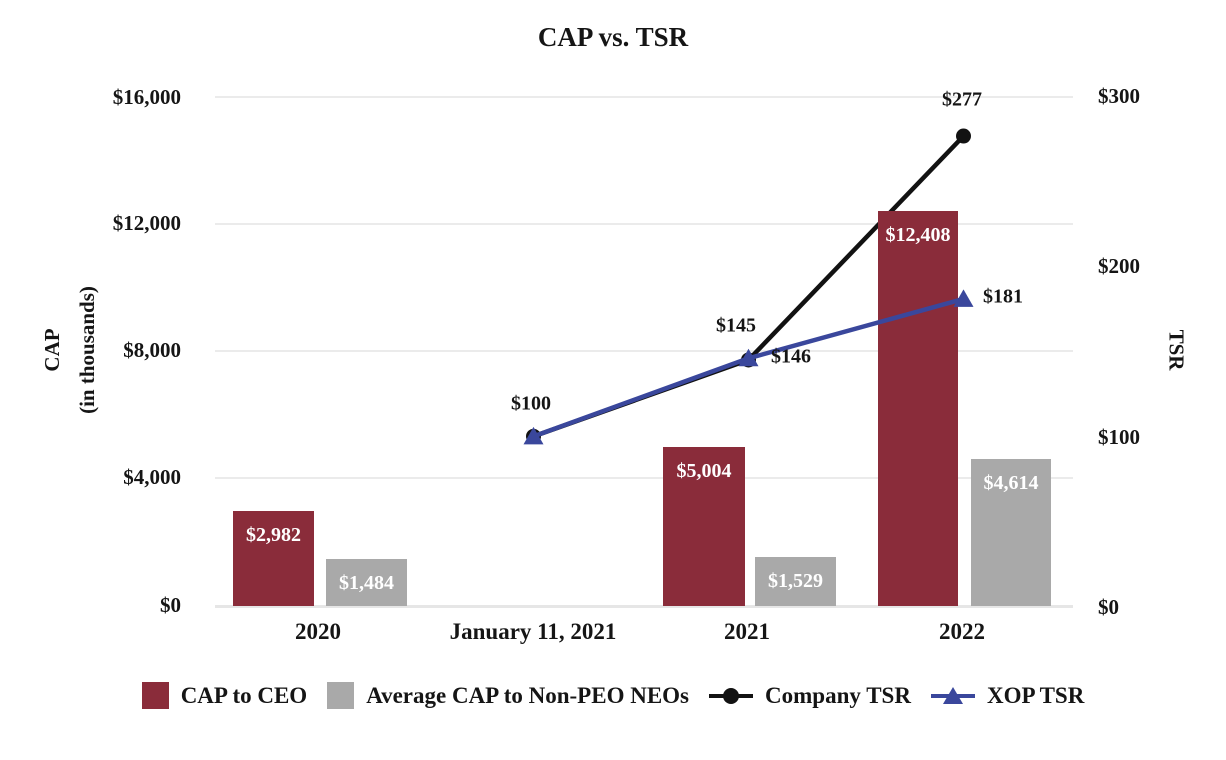 The width and height of the screenshot is (1226, 760). Describe the element at coordinates (533, 631) in the screenshot. I see `x-axis-label-jan-11-2021: January 11, 2021` at that location.